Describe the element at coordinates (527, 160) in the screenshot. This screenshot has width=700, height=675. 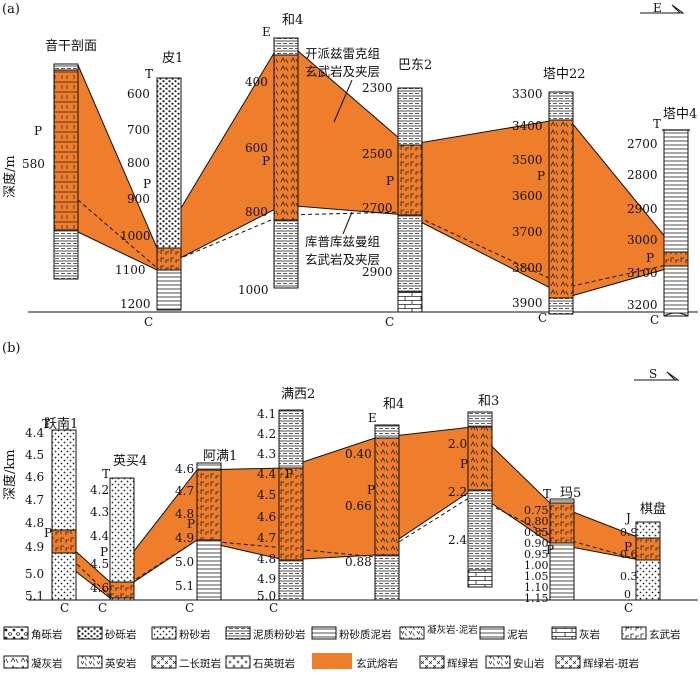
I see `svg-text: 3500` at that location.